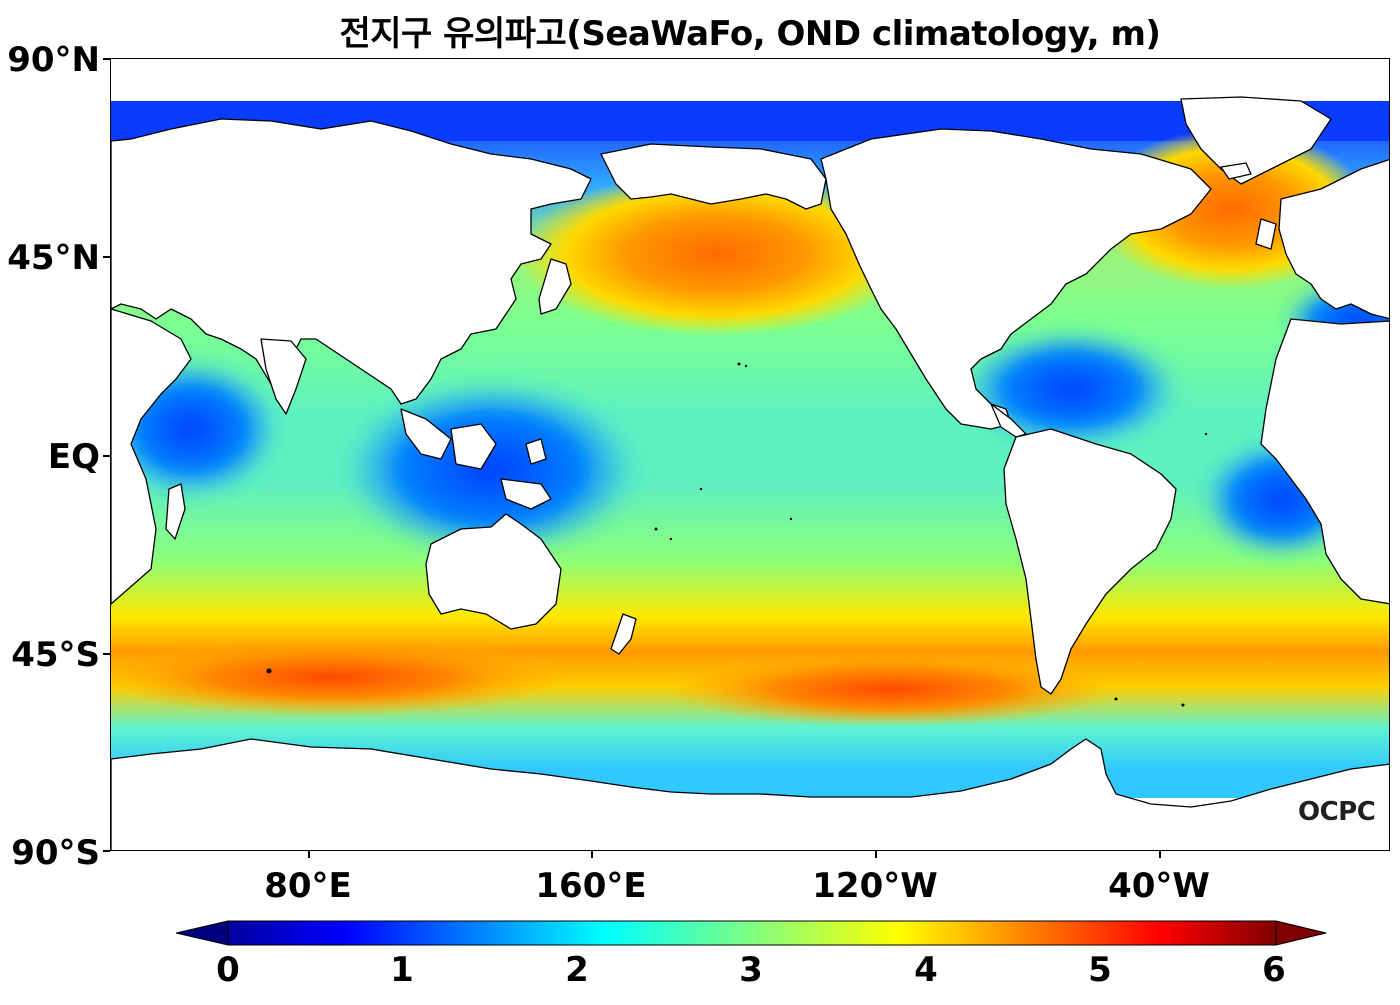 The width and height of the screenshot is (1400, 1005). I want to click on southern-ocean-maximum-indian, so click(341, 677).